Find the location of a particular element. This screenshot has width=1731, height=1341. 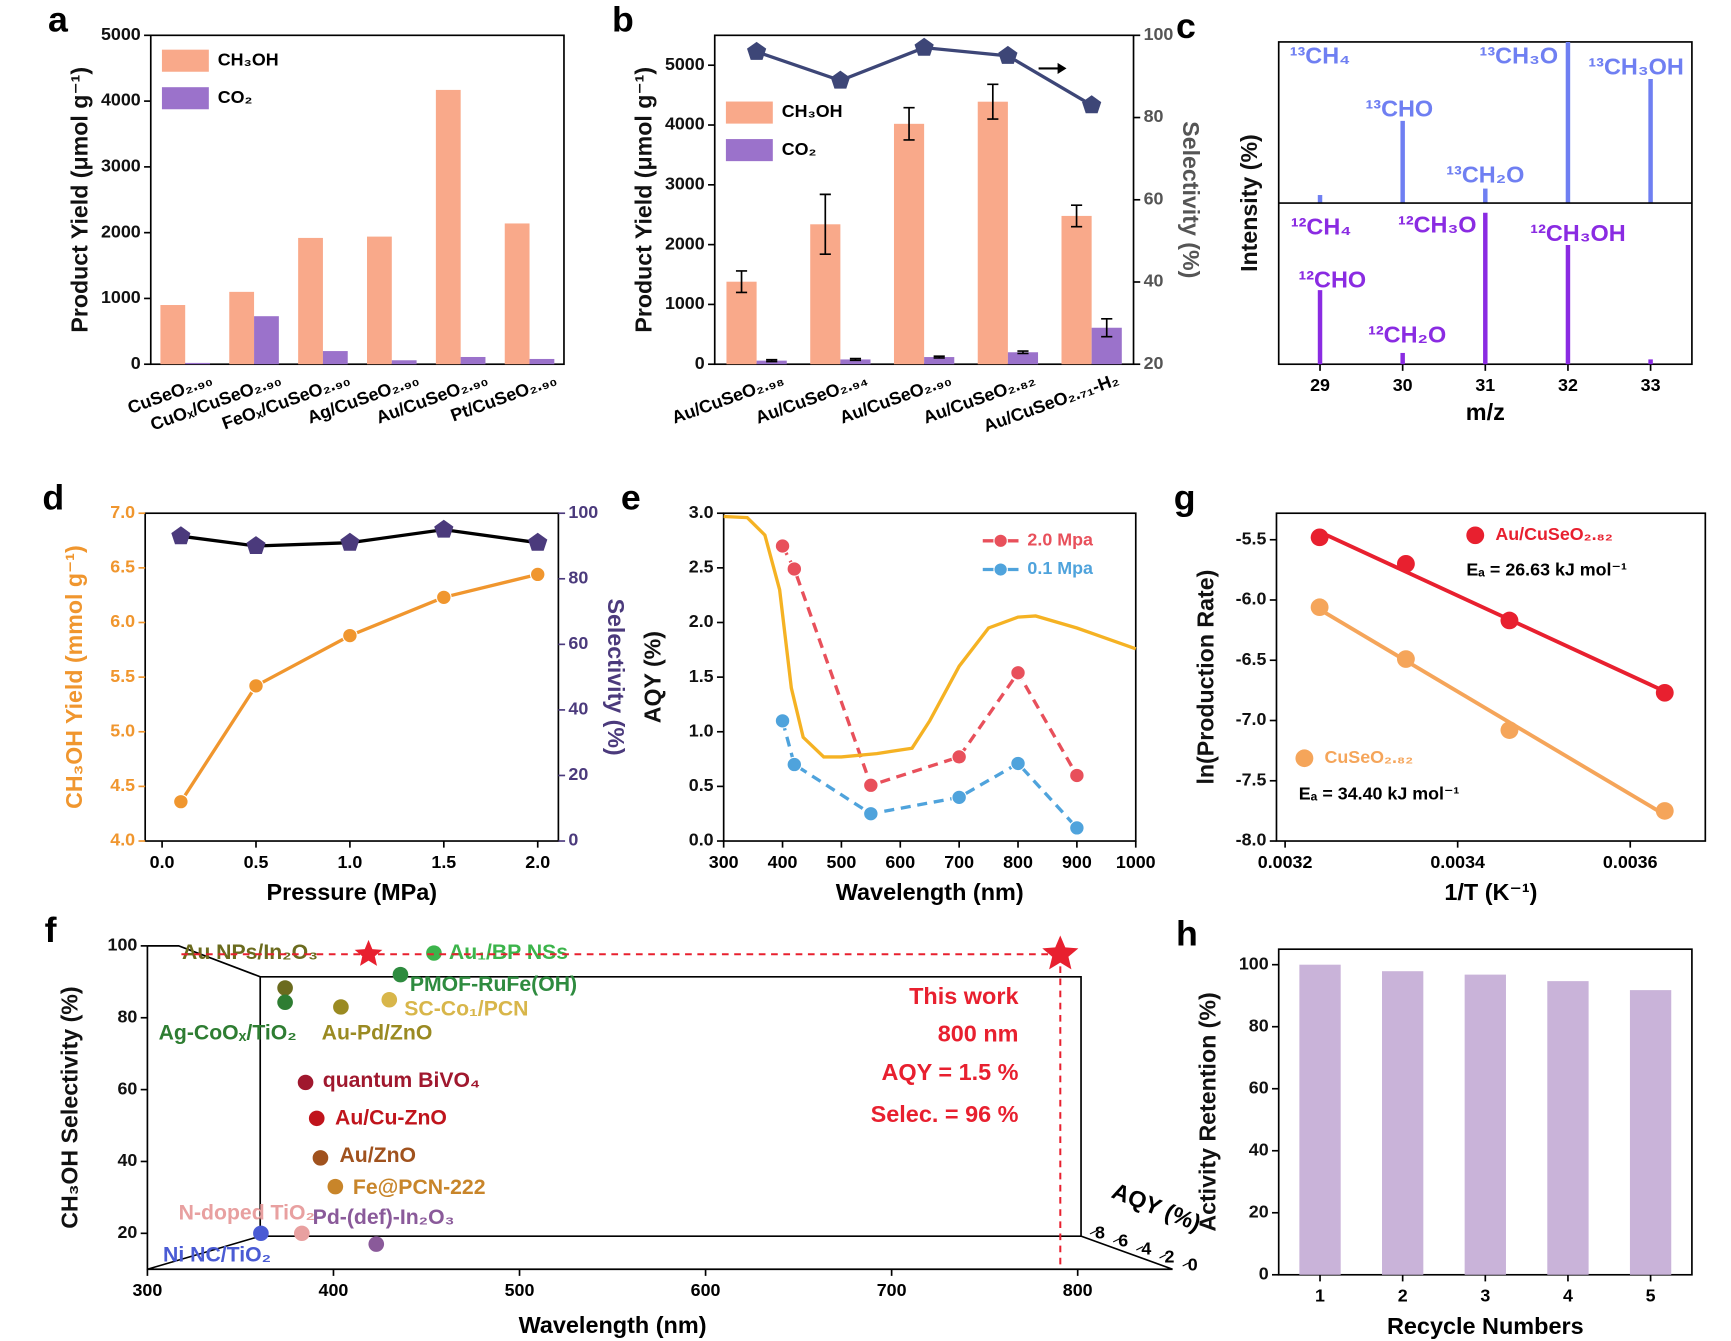

y-tick-label: 0.0 is located at coordinates (701, 840).